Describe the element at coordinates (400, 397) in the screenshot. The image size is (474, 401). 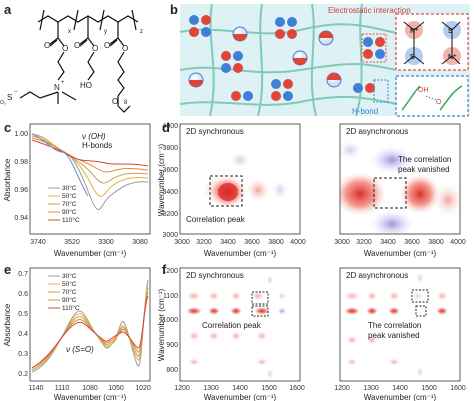
I see `panel-f-async-xlabel: Wavenumber (cm⁻¹)` at that location.